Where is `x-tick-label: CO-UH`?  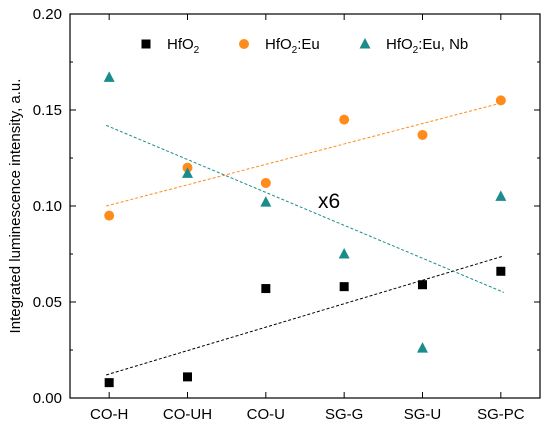
x-tick-label: CO-UH is located at coordinates (187, 414).